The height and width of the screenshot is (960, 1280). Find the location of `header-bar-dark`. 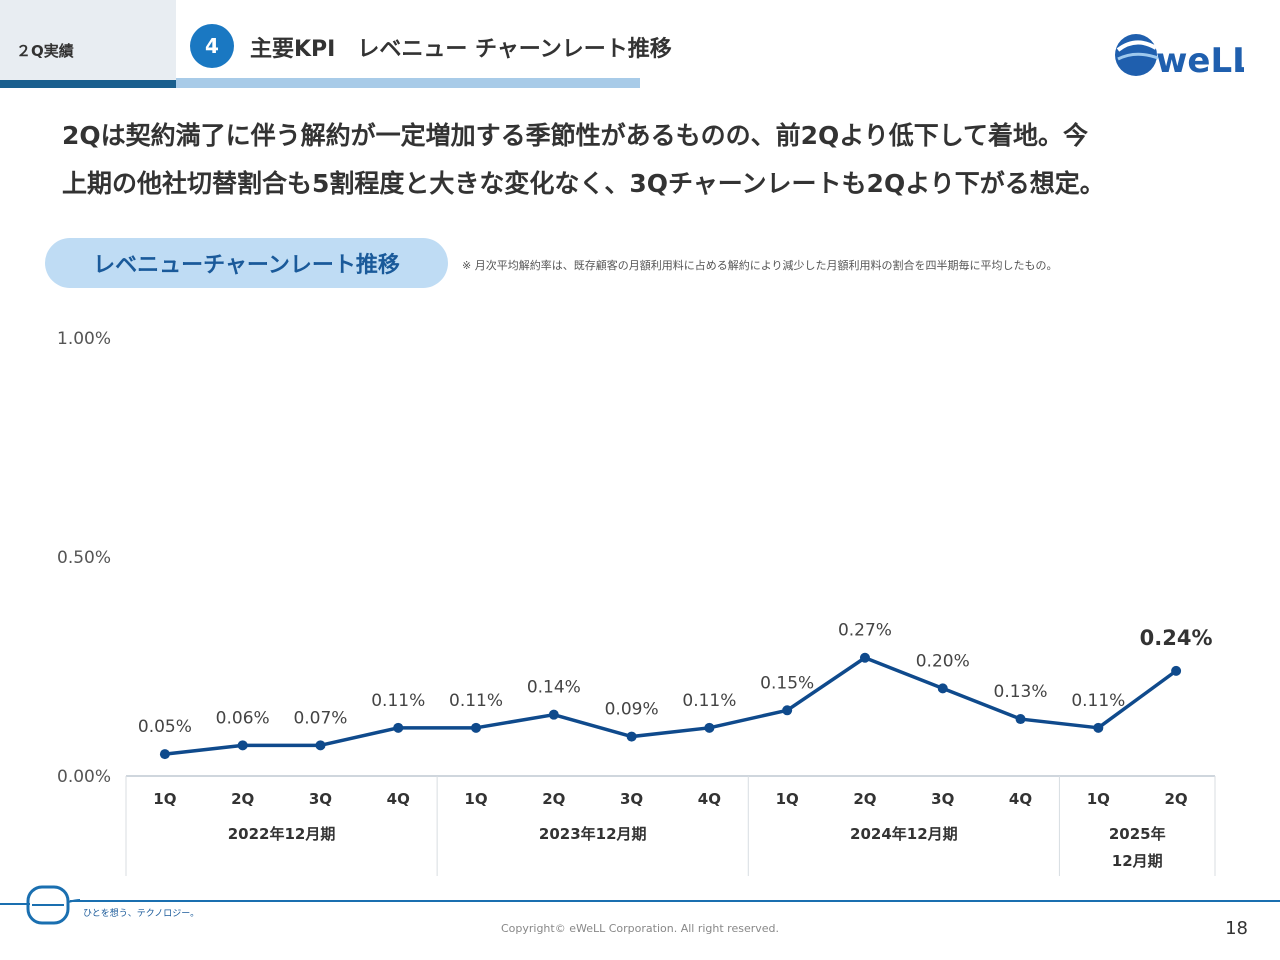

header-bar-dark is located at coordinates (88, 84).